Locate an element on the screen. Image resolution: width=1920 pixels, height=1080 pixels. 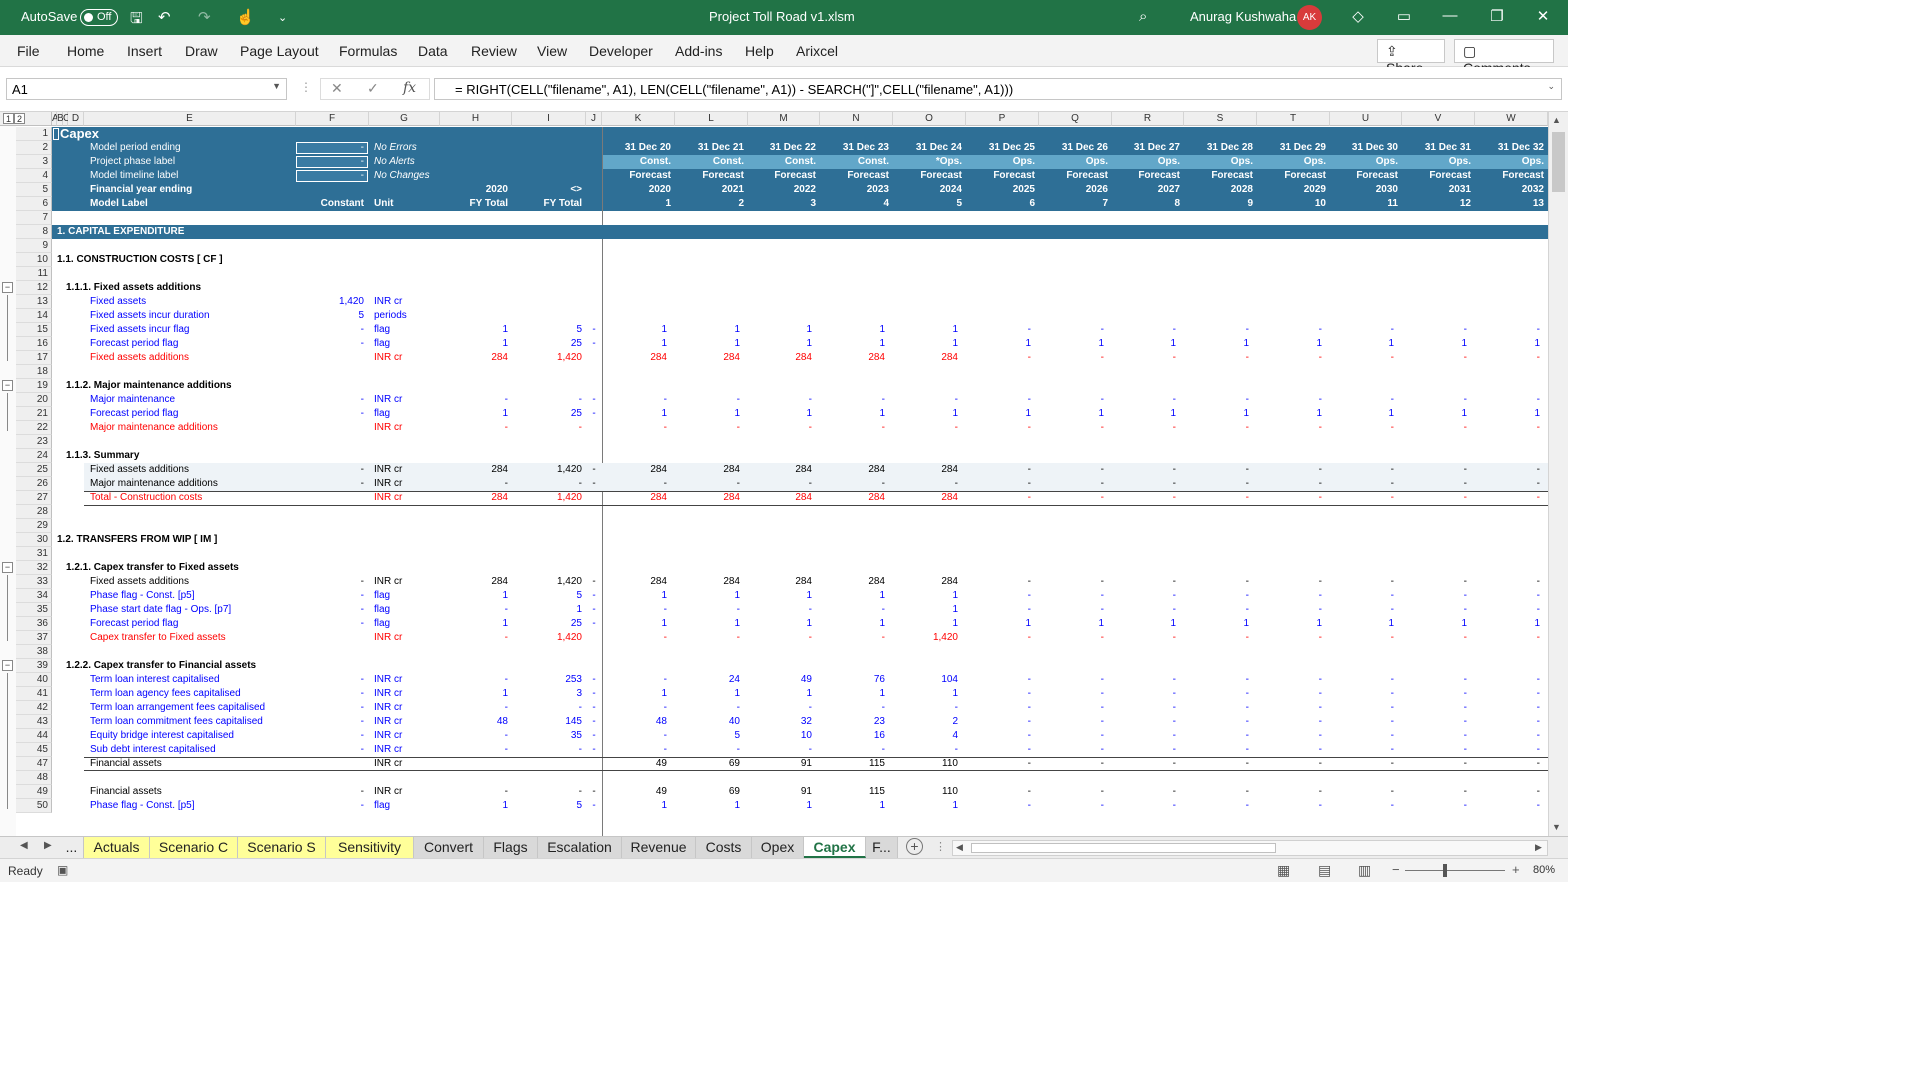
row-label: Fixed assets incur flag is located at coordinates (140, 329).